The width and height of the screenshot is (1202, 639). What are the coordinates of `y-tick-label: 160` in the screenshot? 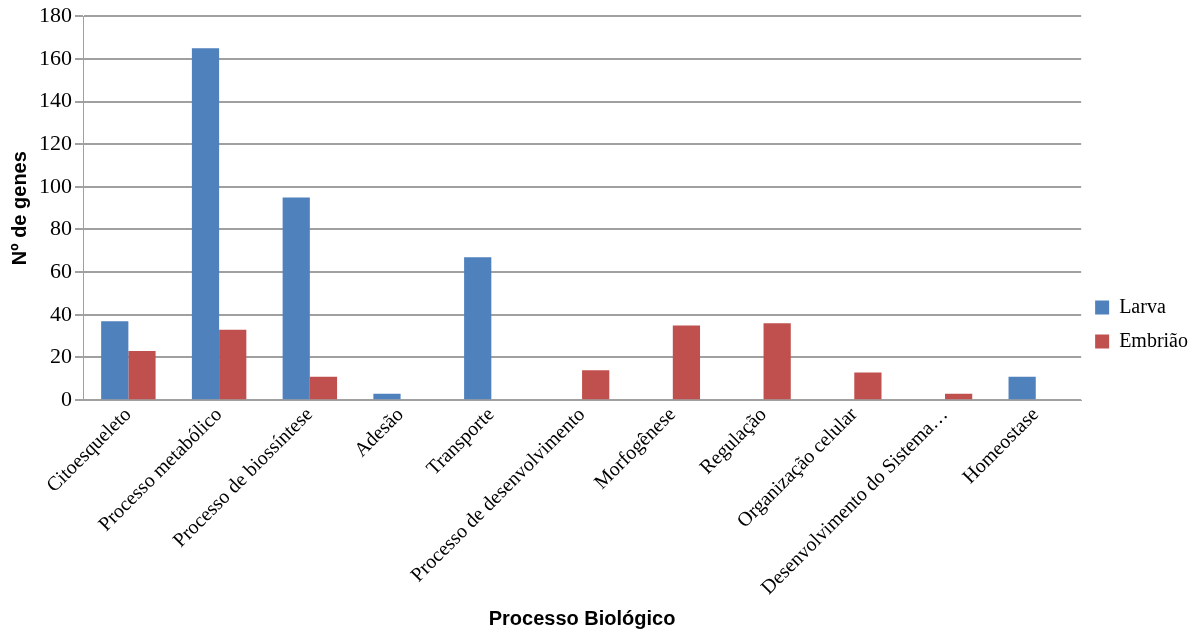 It's located at (55, 57).